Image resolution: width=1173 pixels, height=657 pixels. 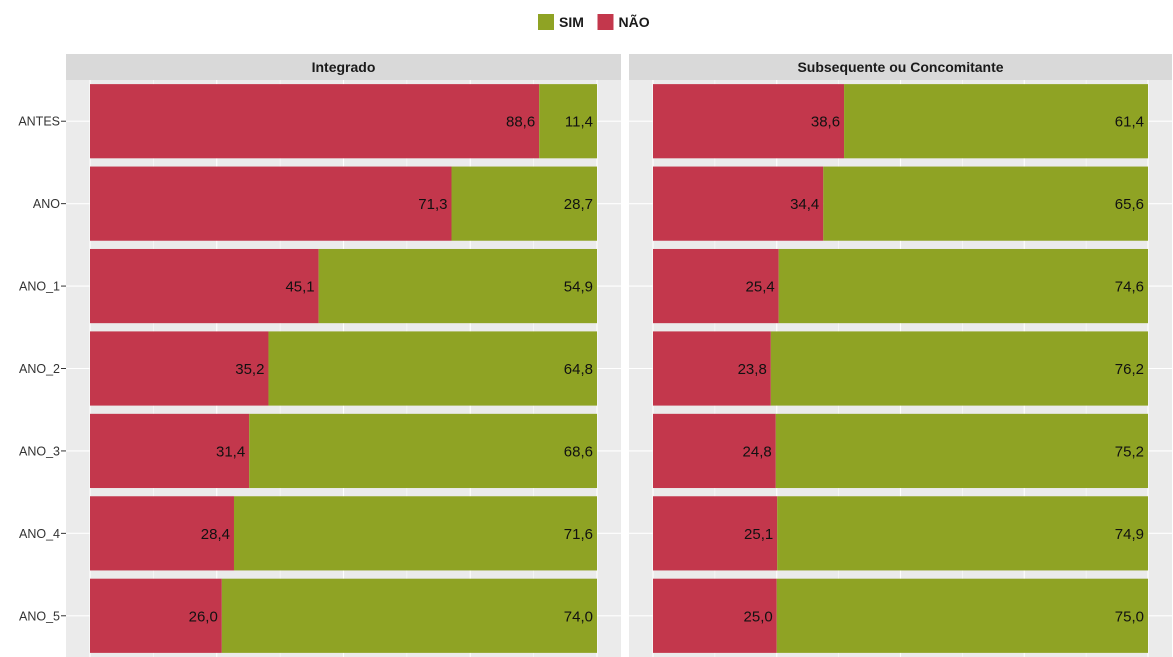 I want to click on value-label-1-3-1: 76,2, so click(x=1129, y=369).